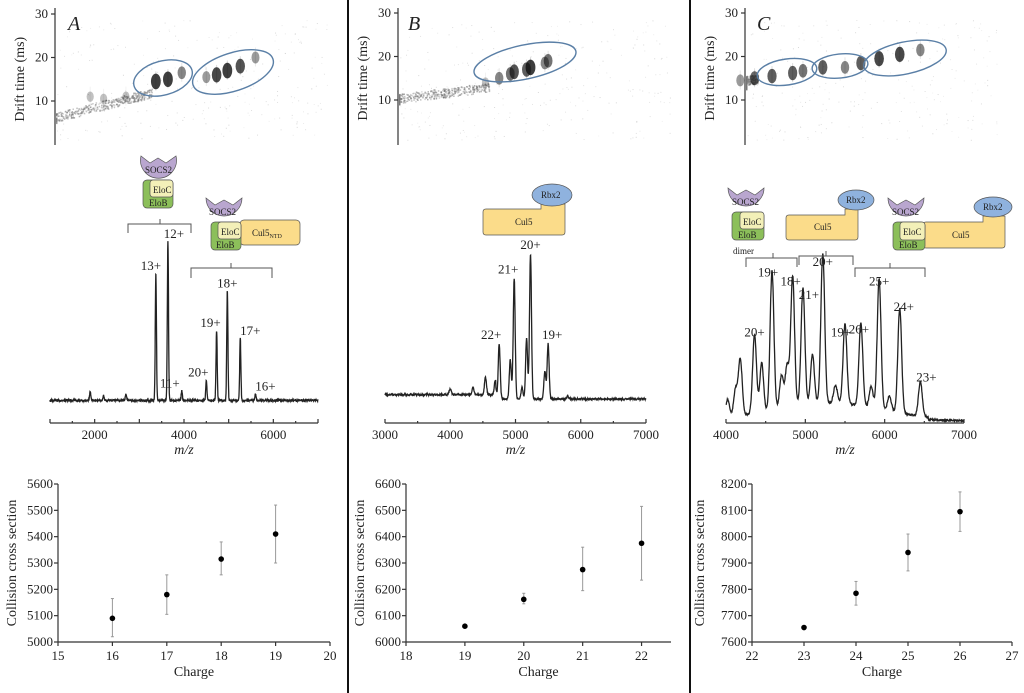  I want to click on spectrum-trace, so click(515, 328).